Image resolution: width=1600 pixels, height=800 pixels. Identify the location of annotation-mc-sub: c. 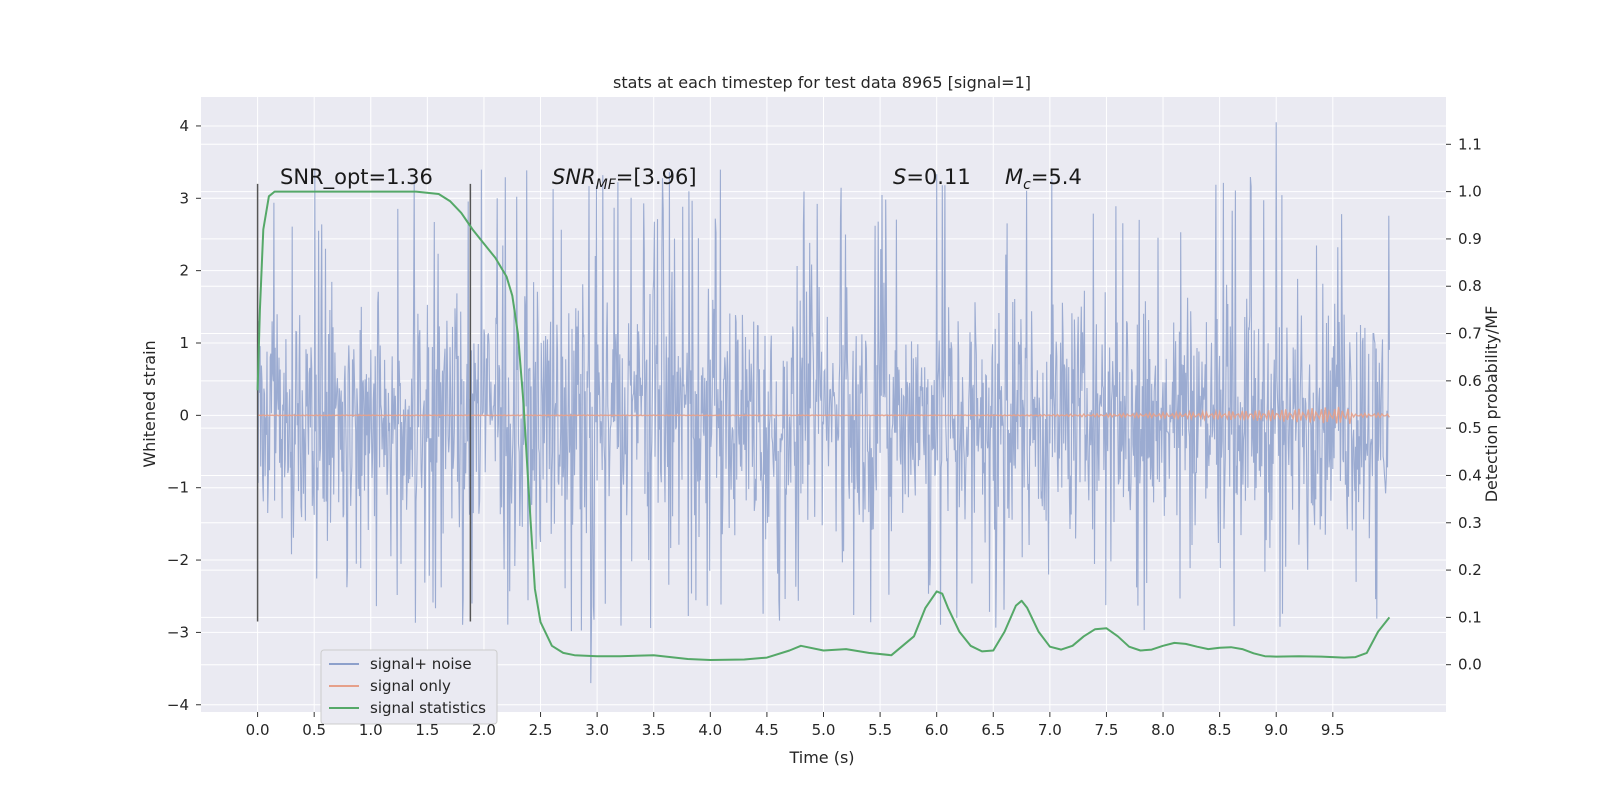
(1027, 185).